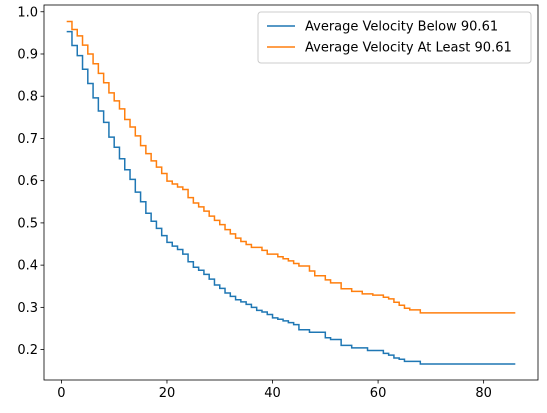  What do you see at coordinates (27, 266) in the screenshot?
I see `y-tick-label: 0.4` at bounding box center [27, 266].